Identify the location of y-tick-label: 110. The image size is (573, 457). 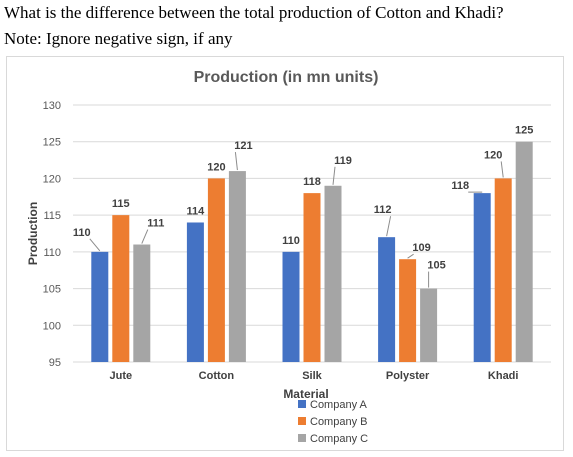
(52, 253).